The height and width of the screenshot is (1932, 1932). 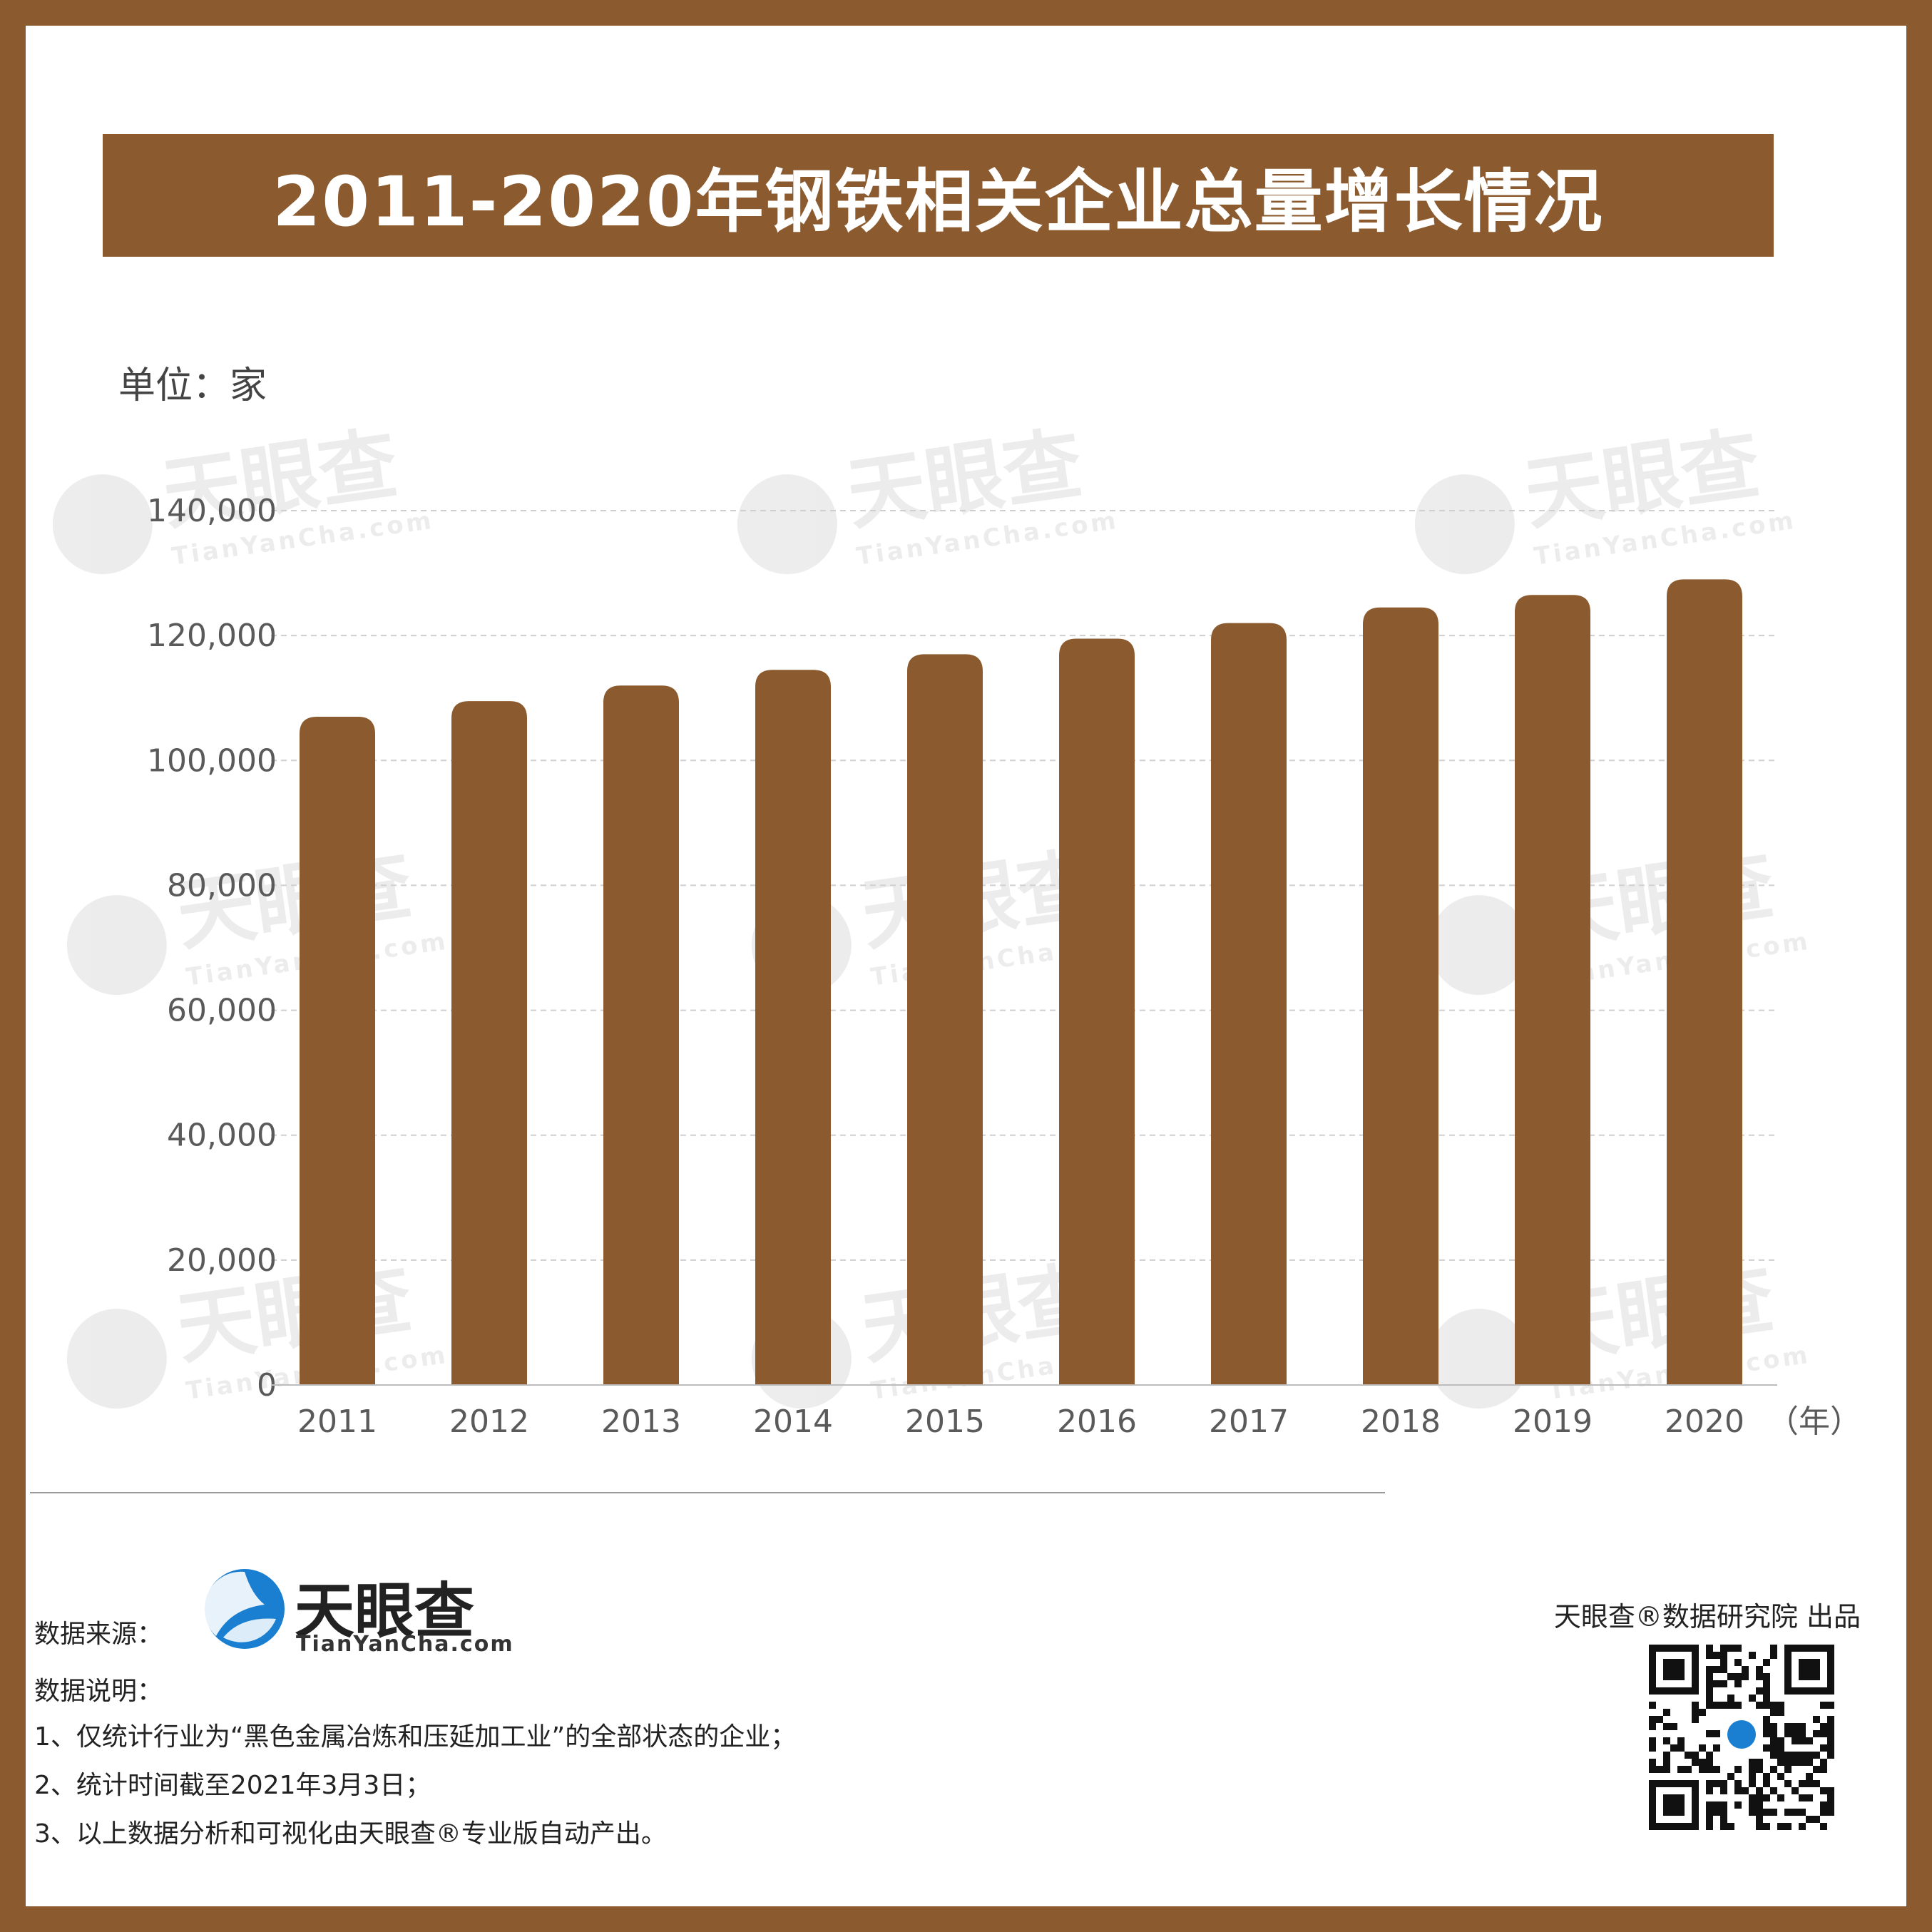 What do you see at coordinates (641, 1035) in the screenshot?
I see `bar-2013` at bounding box center [641, 1035].